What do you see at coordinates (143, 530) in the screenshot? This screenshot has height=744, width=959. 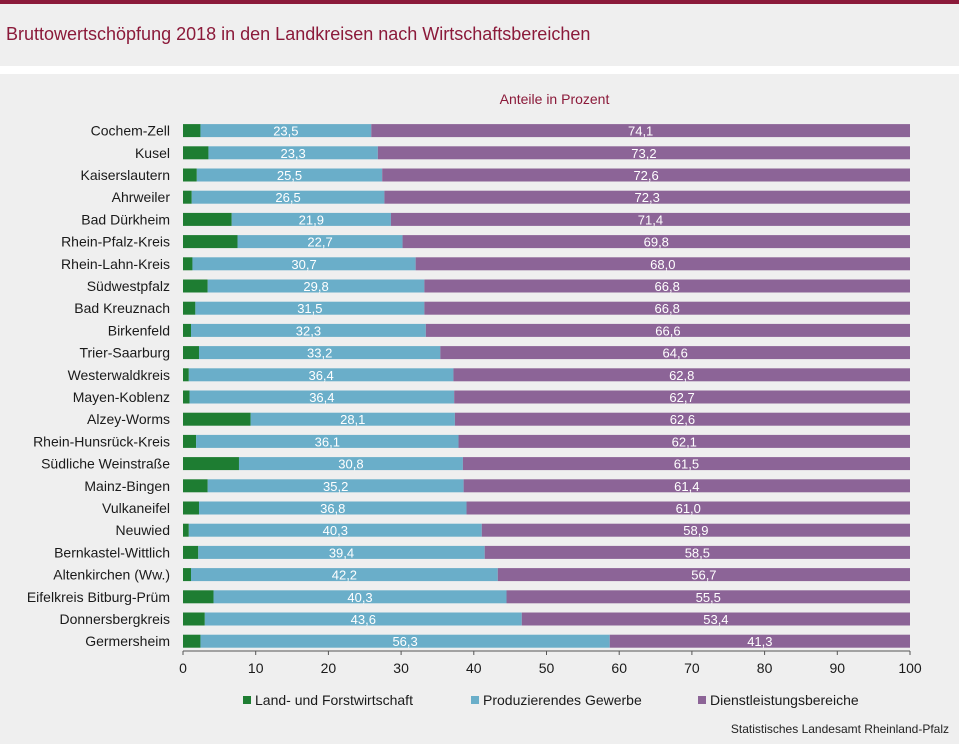 I see `category-label: Neuwied` at bounding box center [143, 530].